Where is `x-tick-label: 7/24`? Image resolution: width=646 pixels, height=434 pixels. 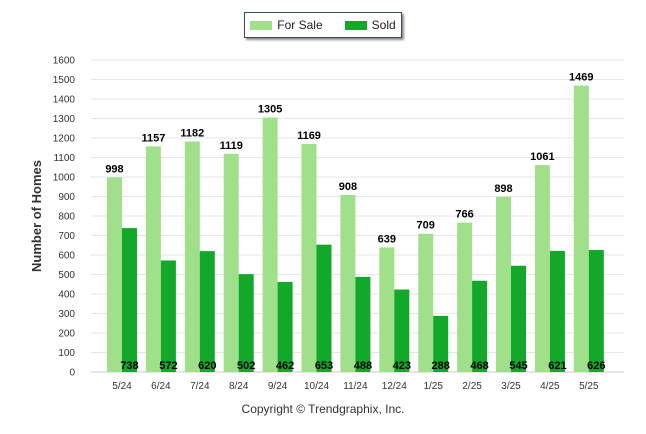 x-tick-label: 7/24 is located at coordinates (200, 386).